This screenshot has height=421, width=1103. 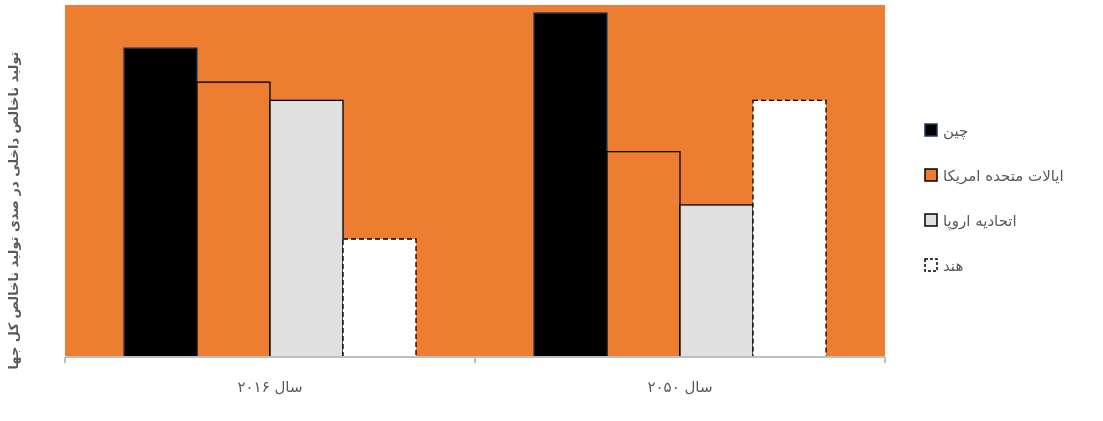 I want to click on legend-label: اتحادیه اروپا, so click(x=980, y=221).